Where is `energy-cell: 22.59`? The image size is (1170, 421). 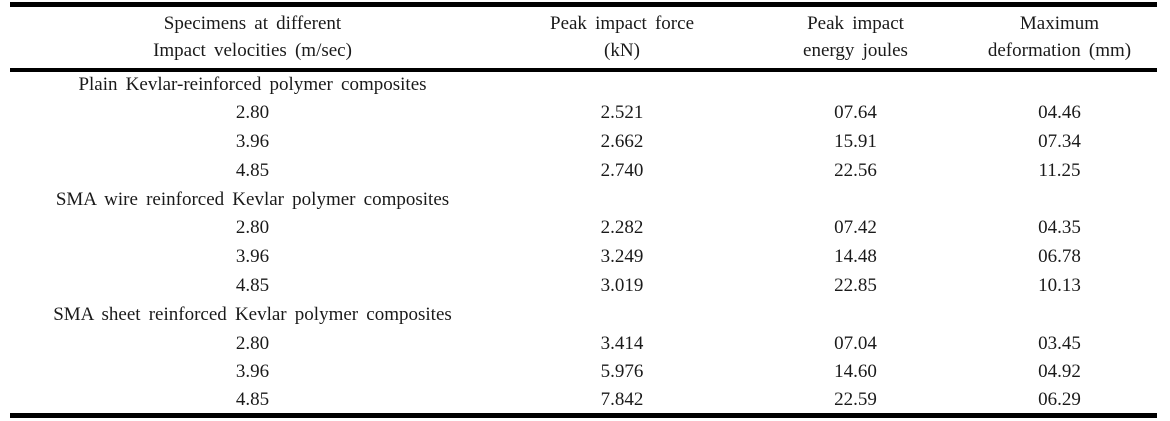
energy-cell: 22.59 is located at coordinates (855, 399).